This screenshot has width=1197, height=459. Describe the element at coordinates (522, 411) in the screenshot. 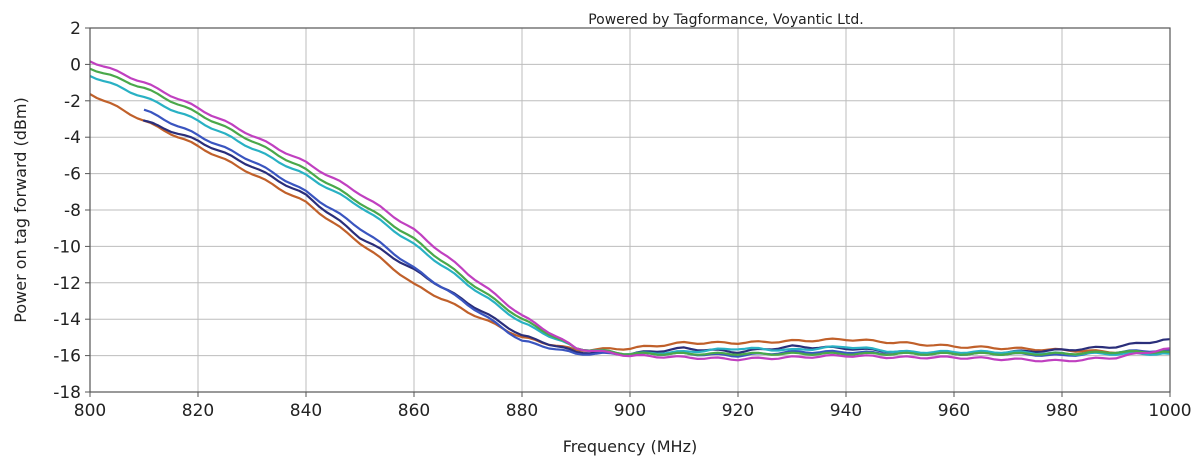

I see `x-tick-label: 880` at that location.